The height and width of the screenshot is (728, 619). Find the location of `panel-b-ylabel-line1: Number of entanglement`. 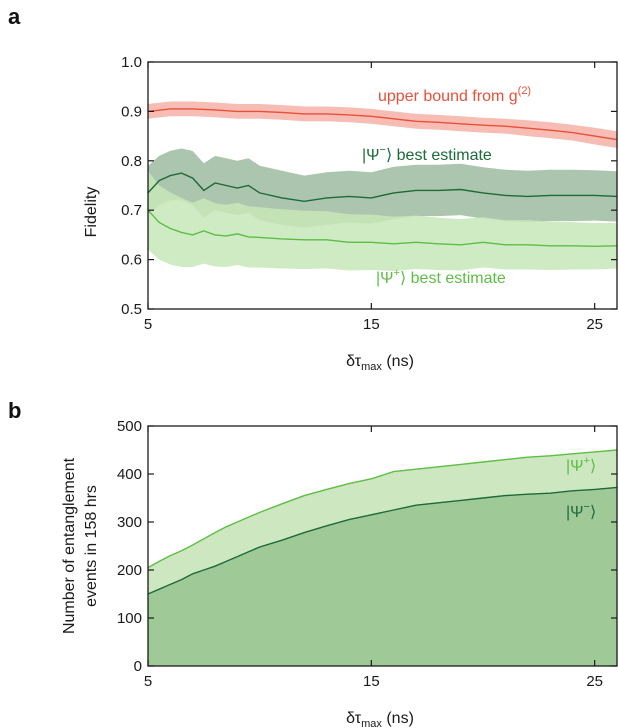

panel-b-ylabel-line1: Number of entanglement is located at coordinates (69, 545).